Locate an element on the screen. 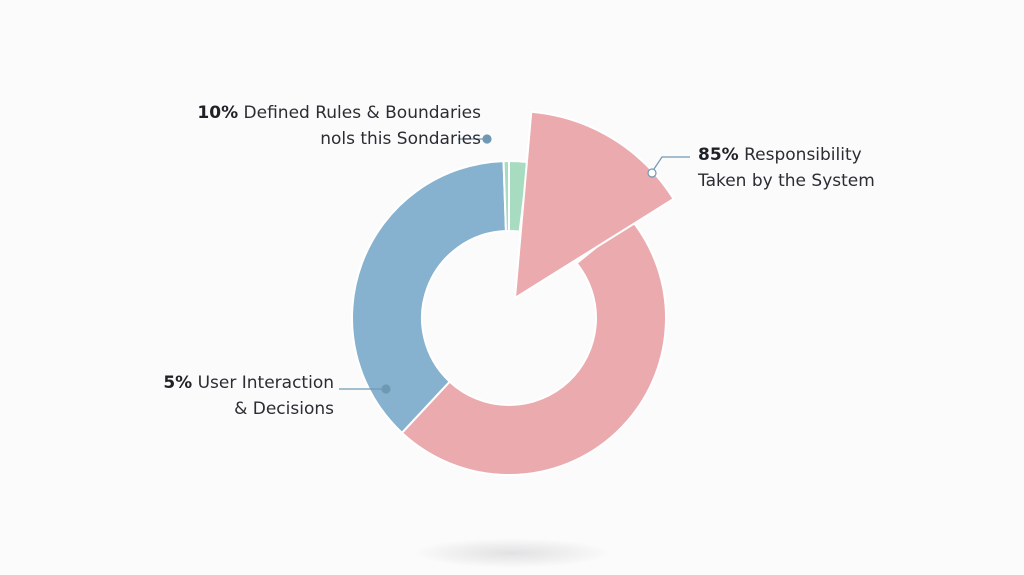  label-user-line2: & Decisions is located at coordinates (284, 409).